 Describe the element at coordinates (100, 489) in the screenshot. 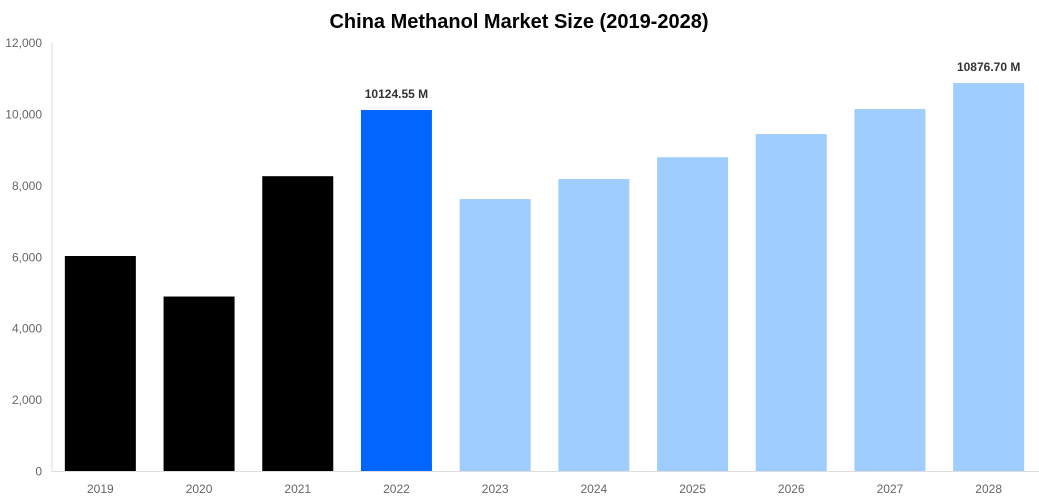

I see `x-tick-label: 2019` at that location.